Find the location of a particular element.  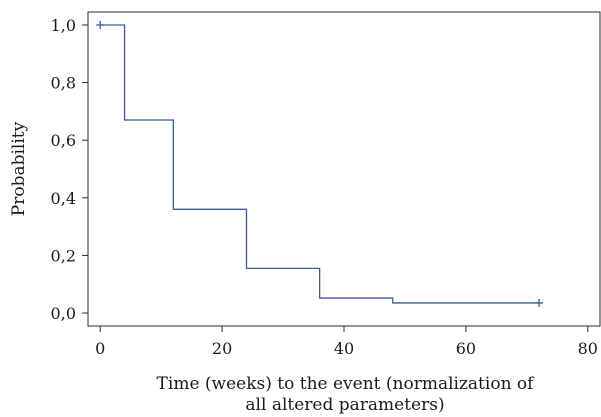

x-tick-label: 20 is located at coordinates (222, 348).